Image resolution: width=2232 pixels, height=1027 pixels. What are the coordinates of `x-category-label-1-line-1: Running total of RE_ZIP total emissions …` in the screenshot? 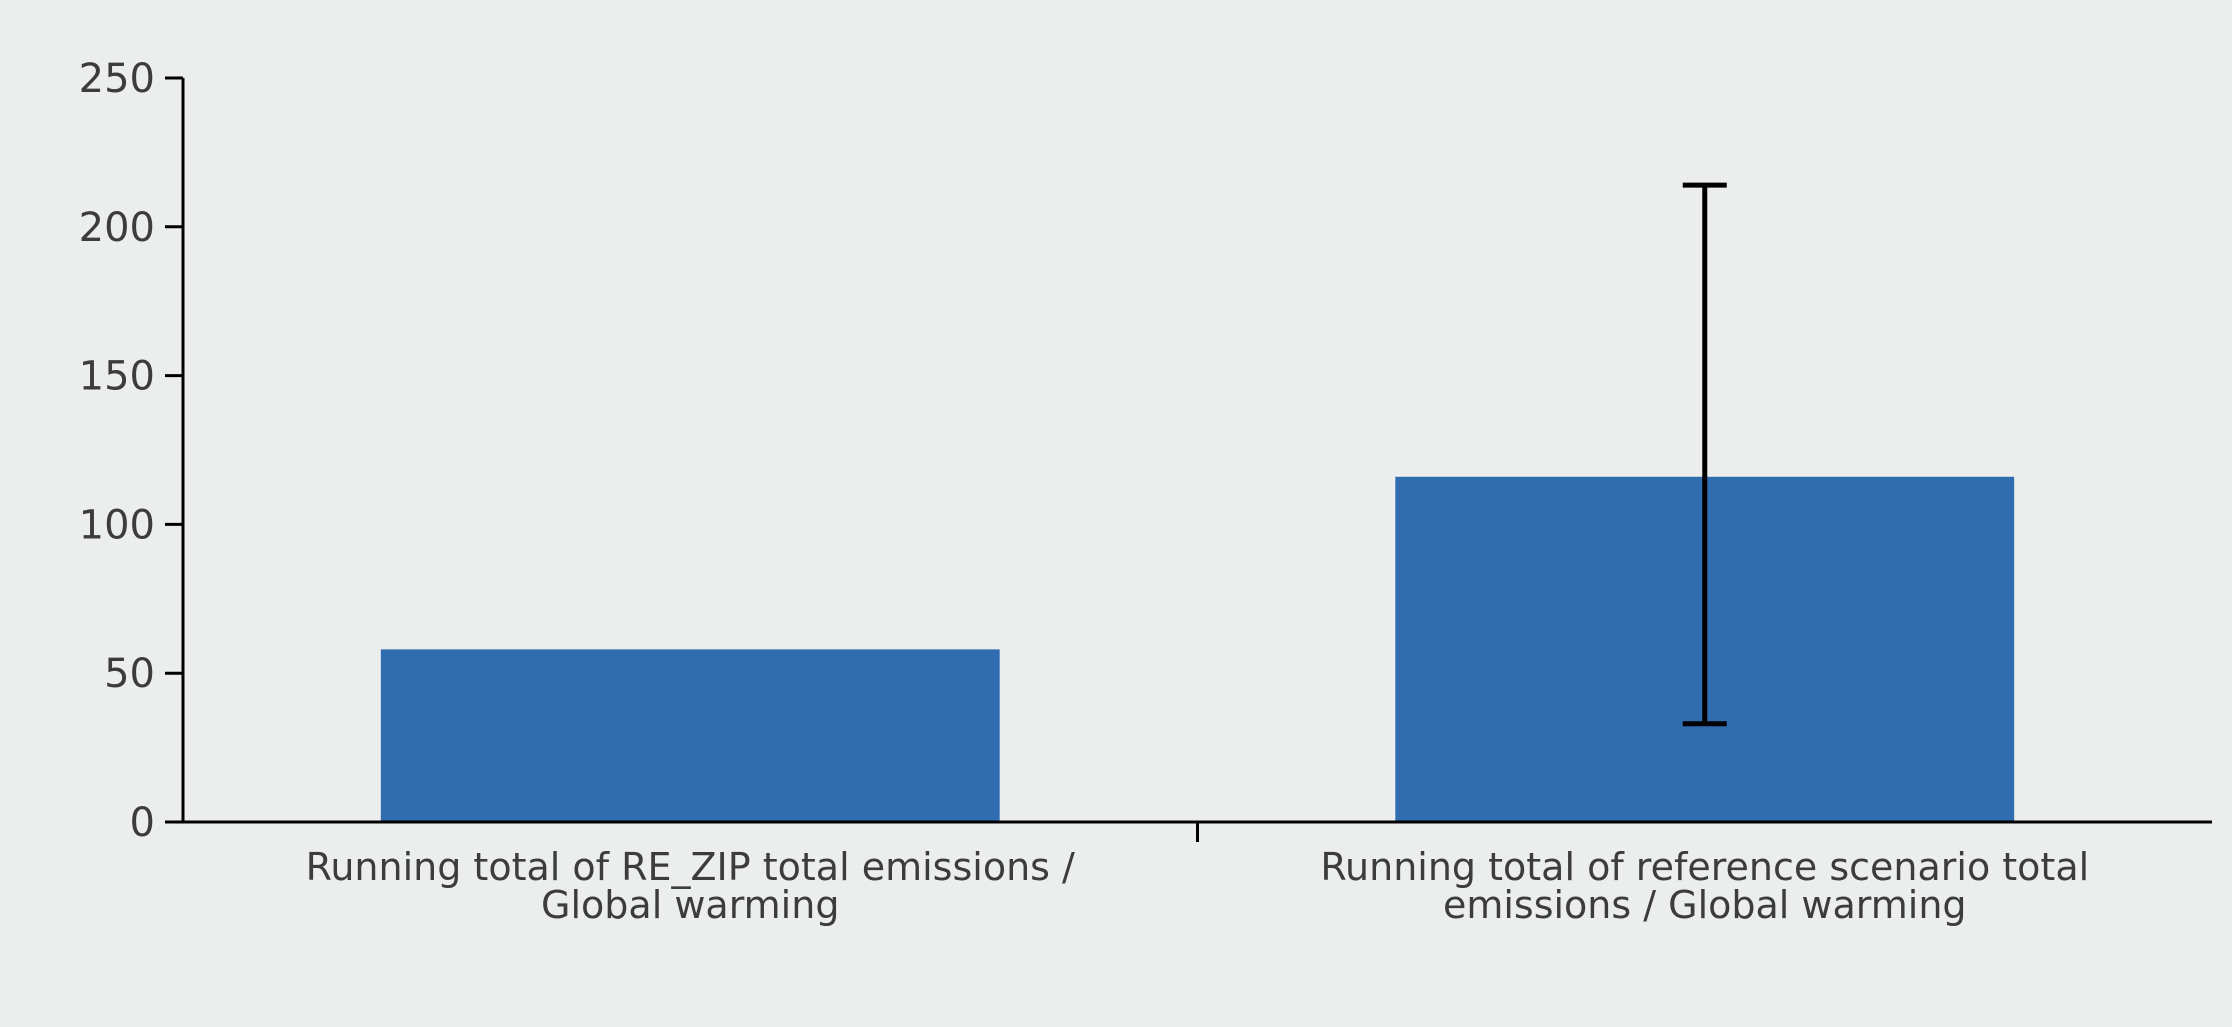 It's located at (690, 867).